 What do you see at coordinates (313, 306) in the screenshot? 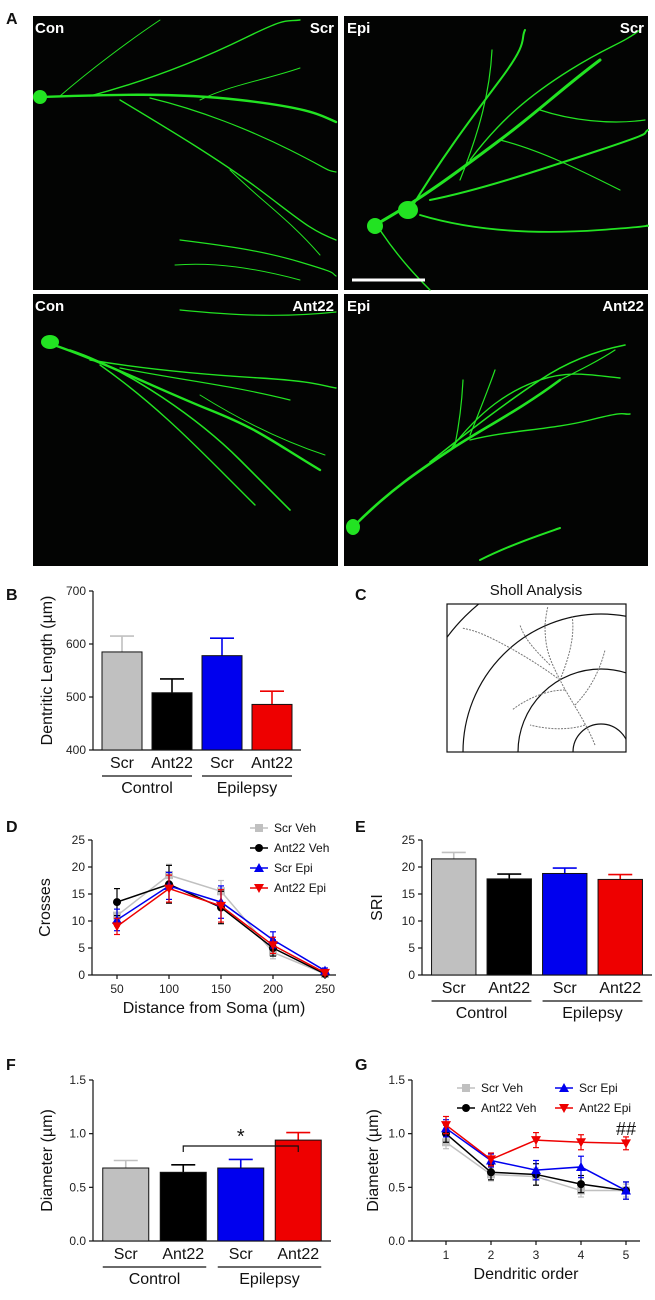
I see `micrograph-con-ant22-right-label: Ant22` at bounding box center [313, 306].